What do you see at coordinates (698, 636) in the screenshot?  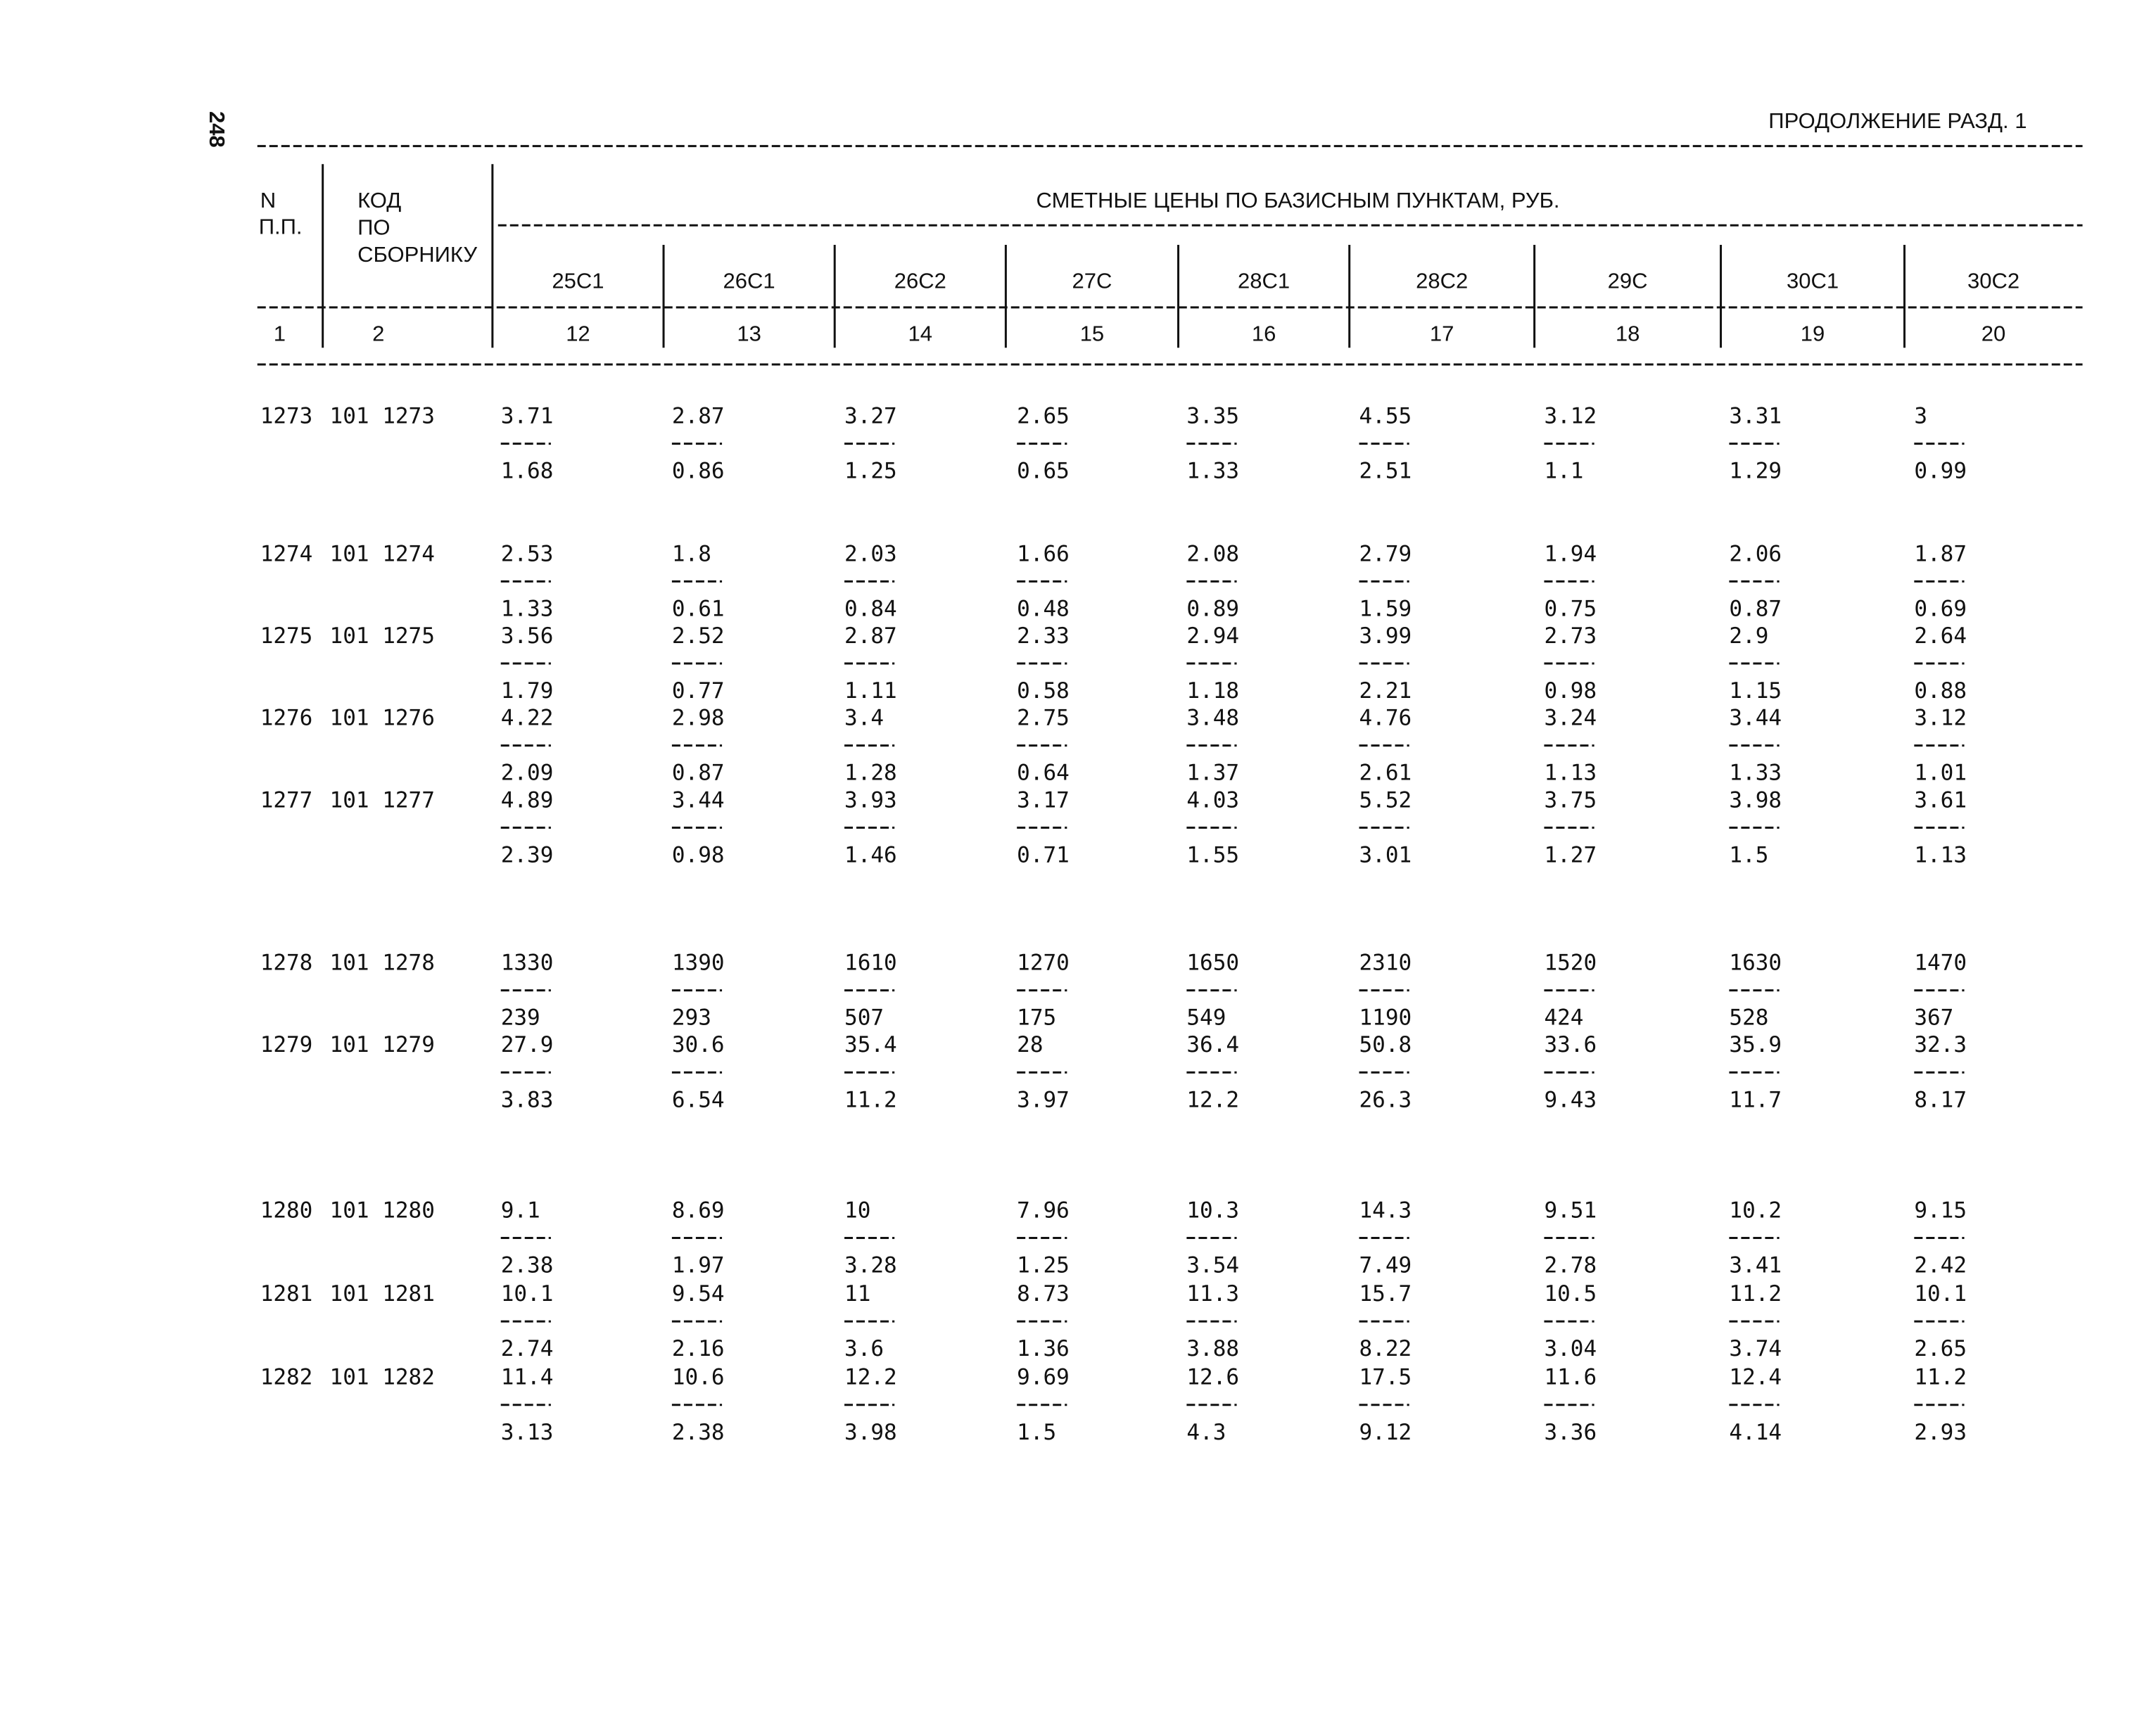 I see `price-top: 2.52` at bounding box center [698, 636].